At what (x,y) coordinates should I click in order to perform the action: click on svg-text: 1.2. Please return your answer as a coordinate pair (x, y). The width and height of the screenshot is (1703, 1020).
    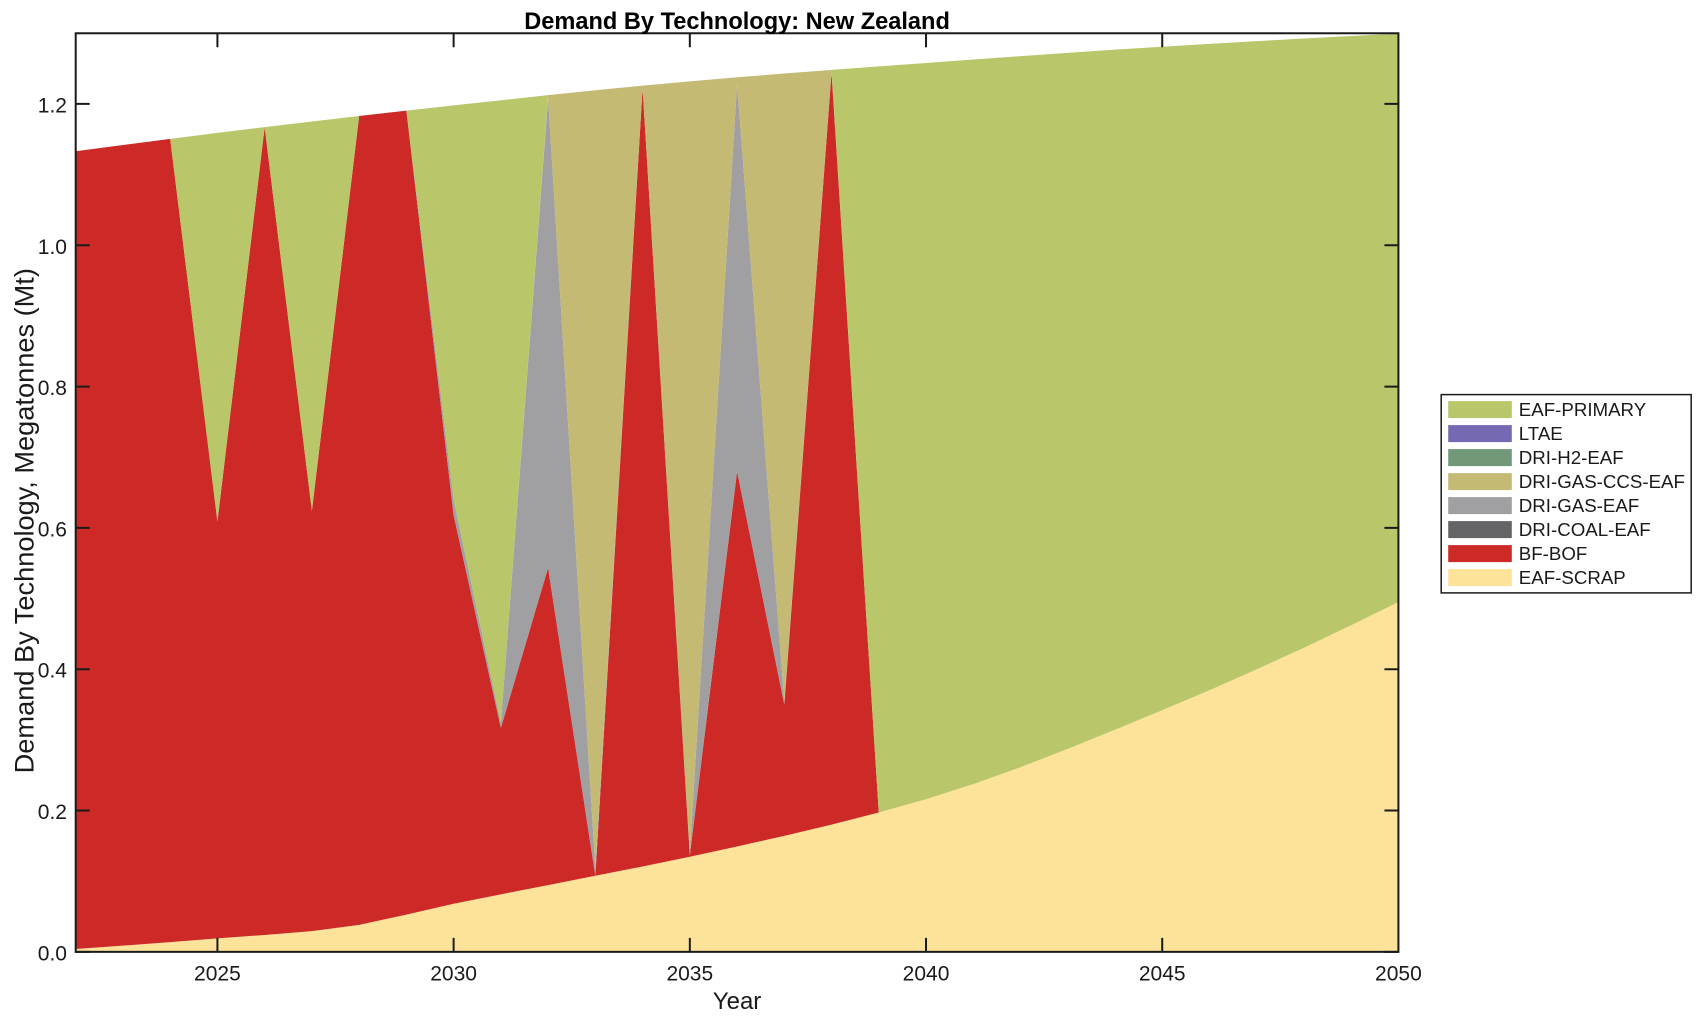
    Looking at the image, I should click on (52, 105).